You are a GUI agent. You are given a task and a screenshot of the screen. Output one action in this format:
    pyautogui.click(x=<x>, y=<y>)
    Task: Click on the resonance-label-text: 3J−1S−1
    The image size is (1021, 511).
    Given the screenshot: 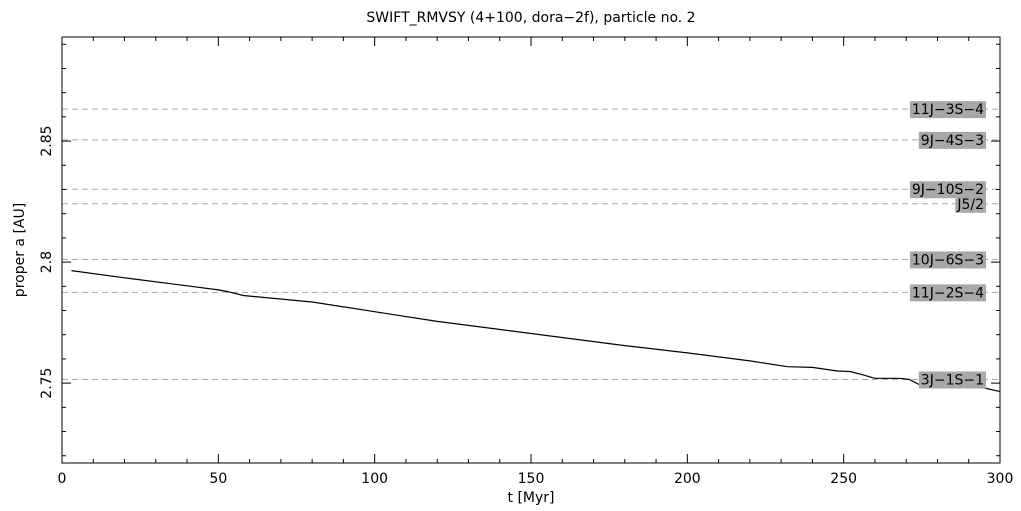 What is the action you would take?
    pyautogui.click(x=952, y=380)
    